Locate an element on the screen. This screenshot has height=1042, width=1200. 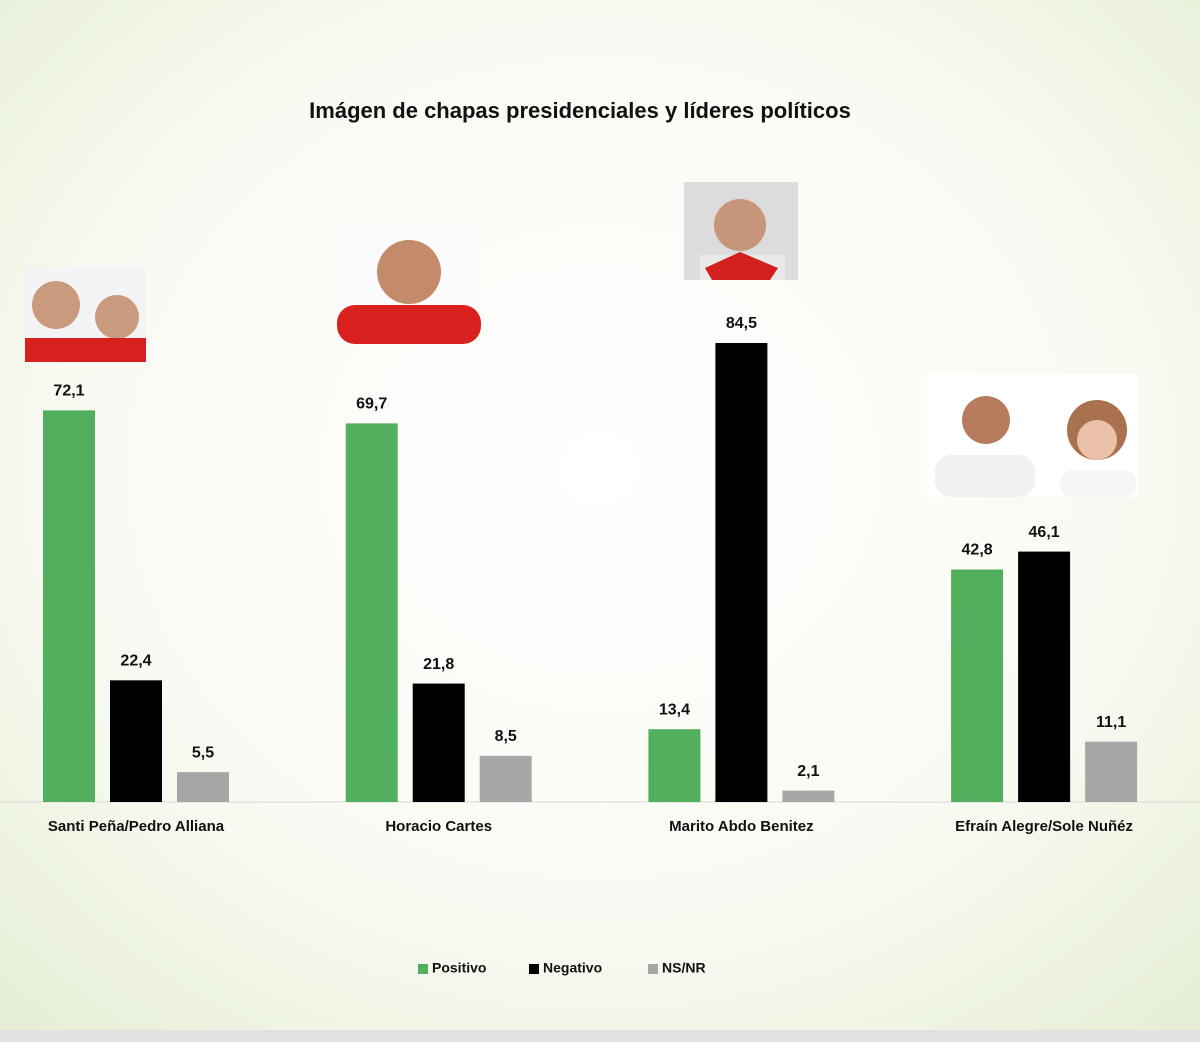
x-tick-label: Horacio Cartes is located at coordinates (438, 826).